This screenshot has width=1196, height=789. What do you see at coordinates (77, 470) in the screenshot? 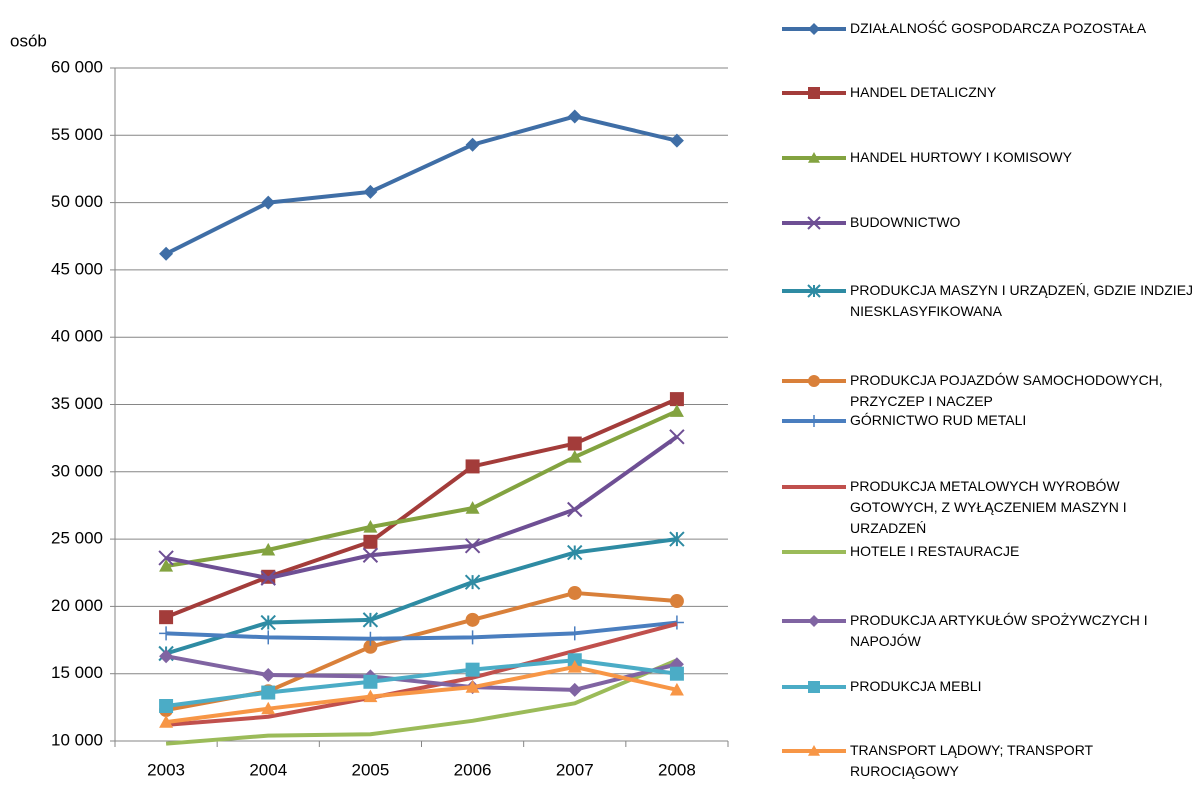
I see `y-tick-label: 30 000` at bounding box center [77, 470].